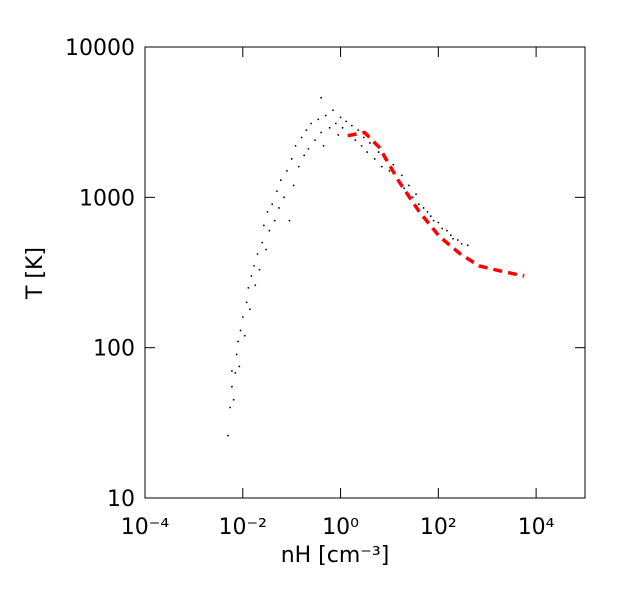 Image resolution: width=629 pixels, height=595 pixels. What do you see at coordinates (114, 349) in the screenshot?
I see `y-tick-label: 100` at bounding box center [114, 349].